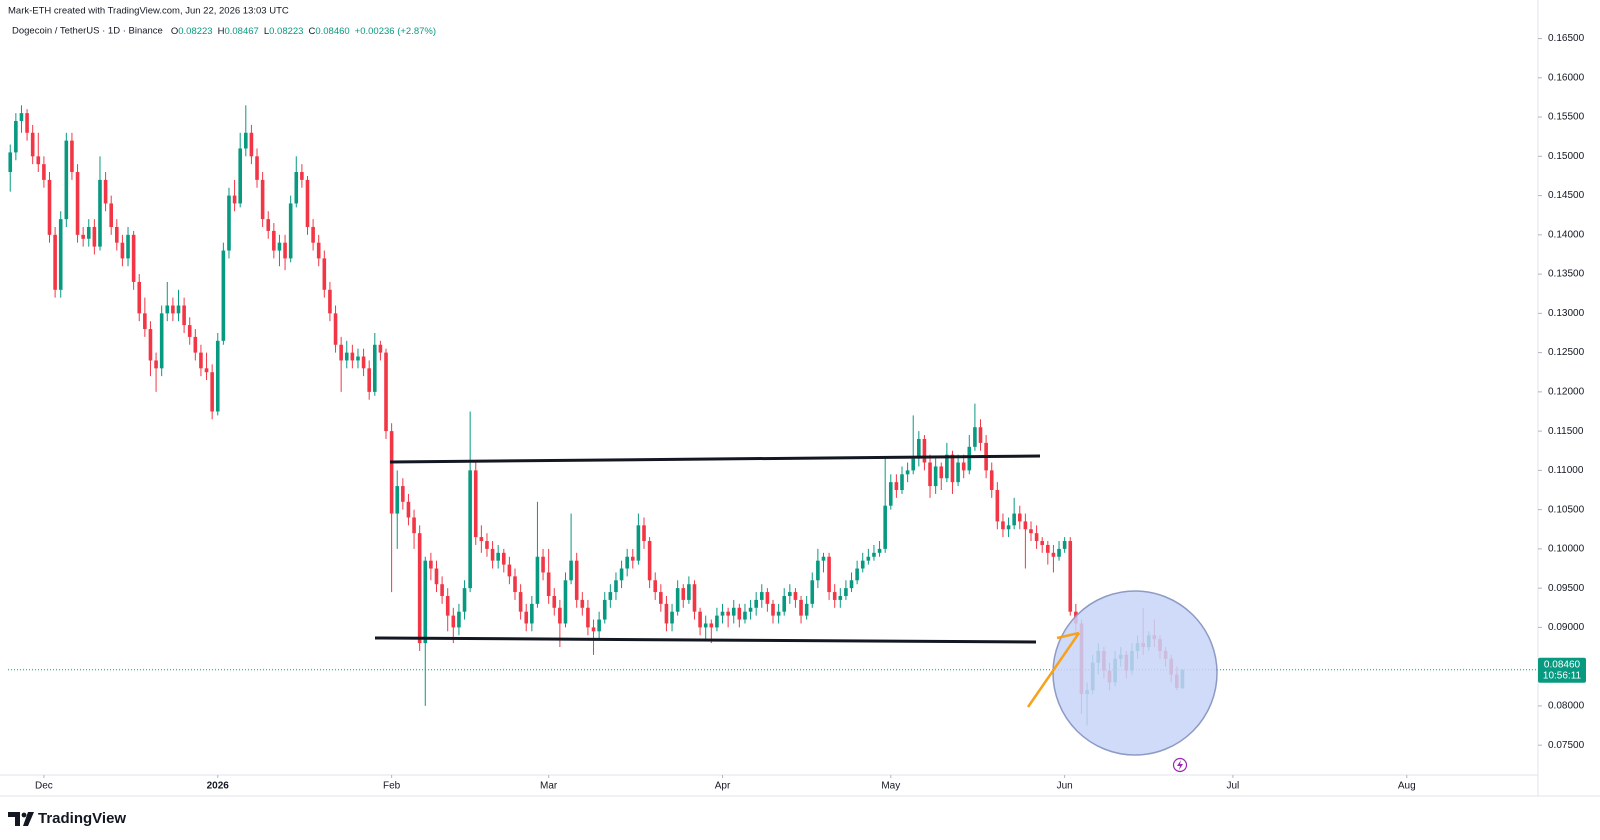  I want to click on y-tick-label: 0.13000, so click(1566, 313).